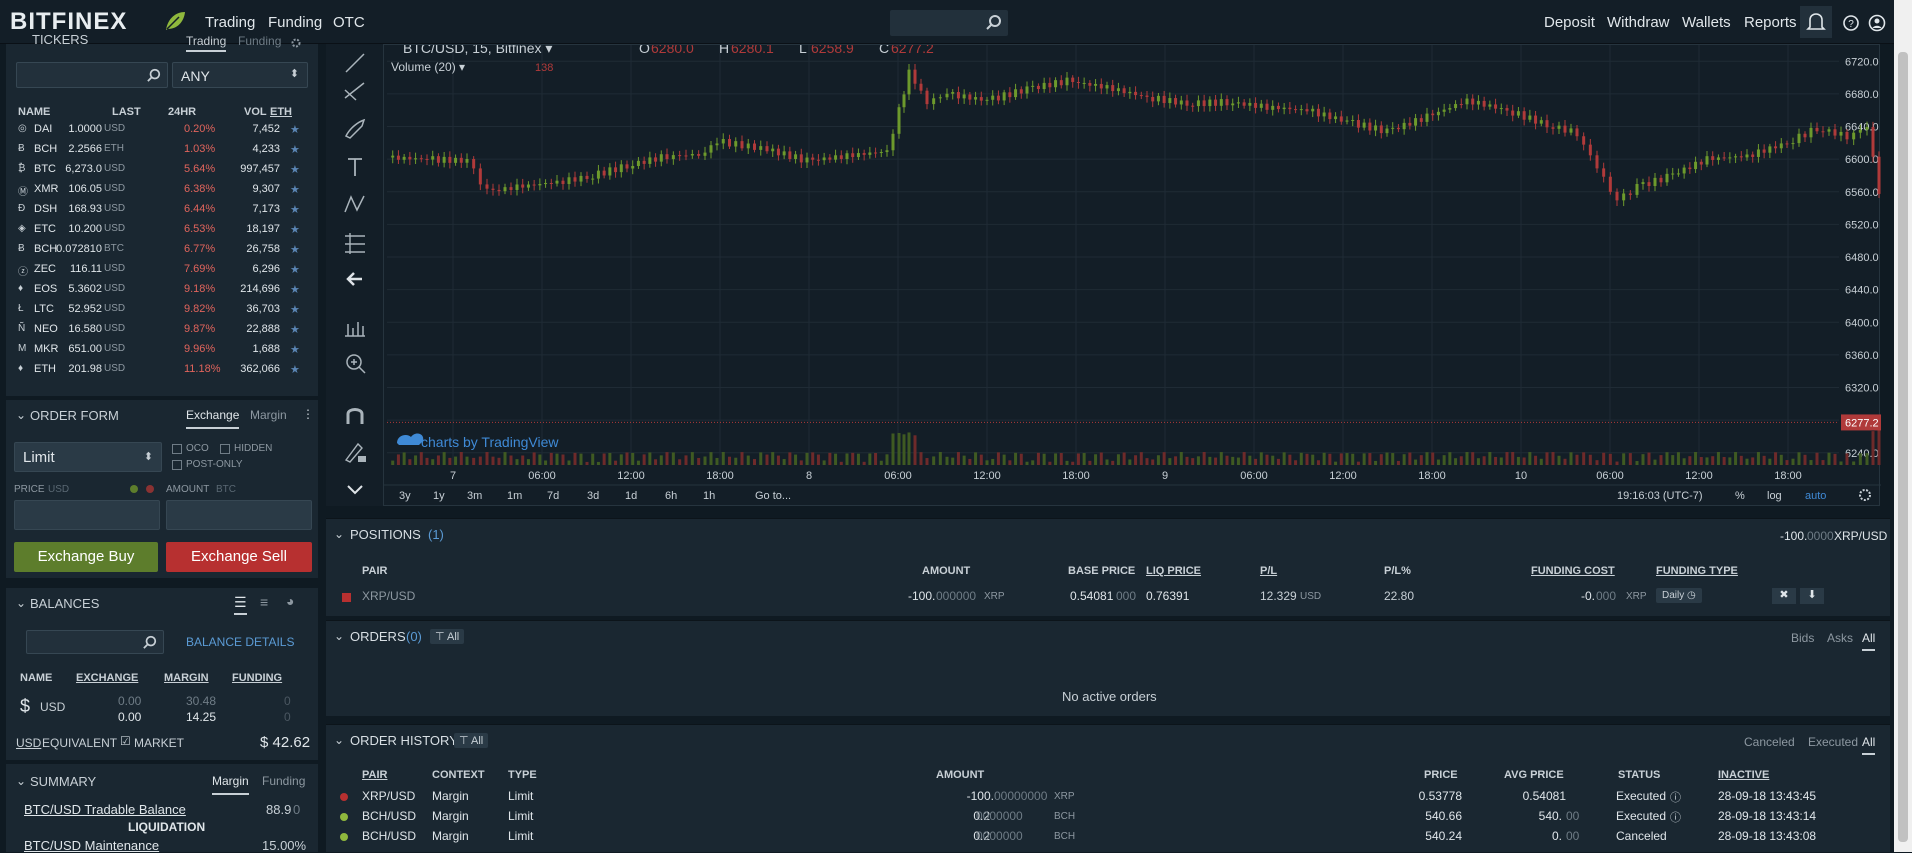 The height and width of the screenshot is (853, 1912). I want to click on ticker-row: ⓩ ZEC 116.11 USD 7.69% 6,296 ★, so click(166, 270).